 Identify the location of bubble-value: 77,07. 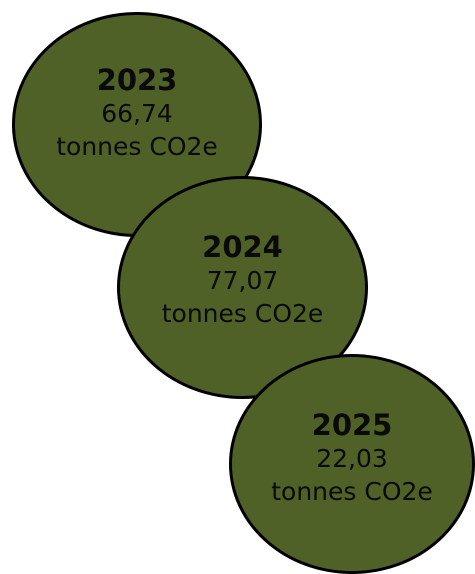
(242, 280).